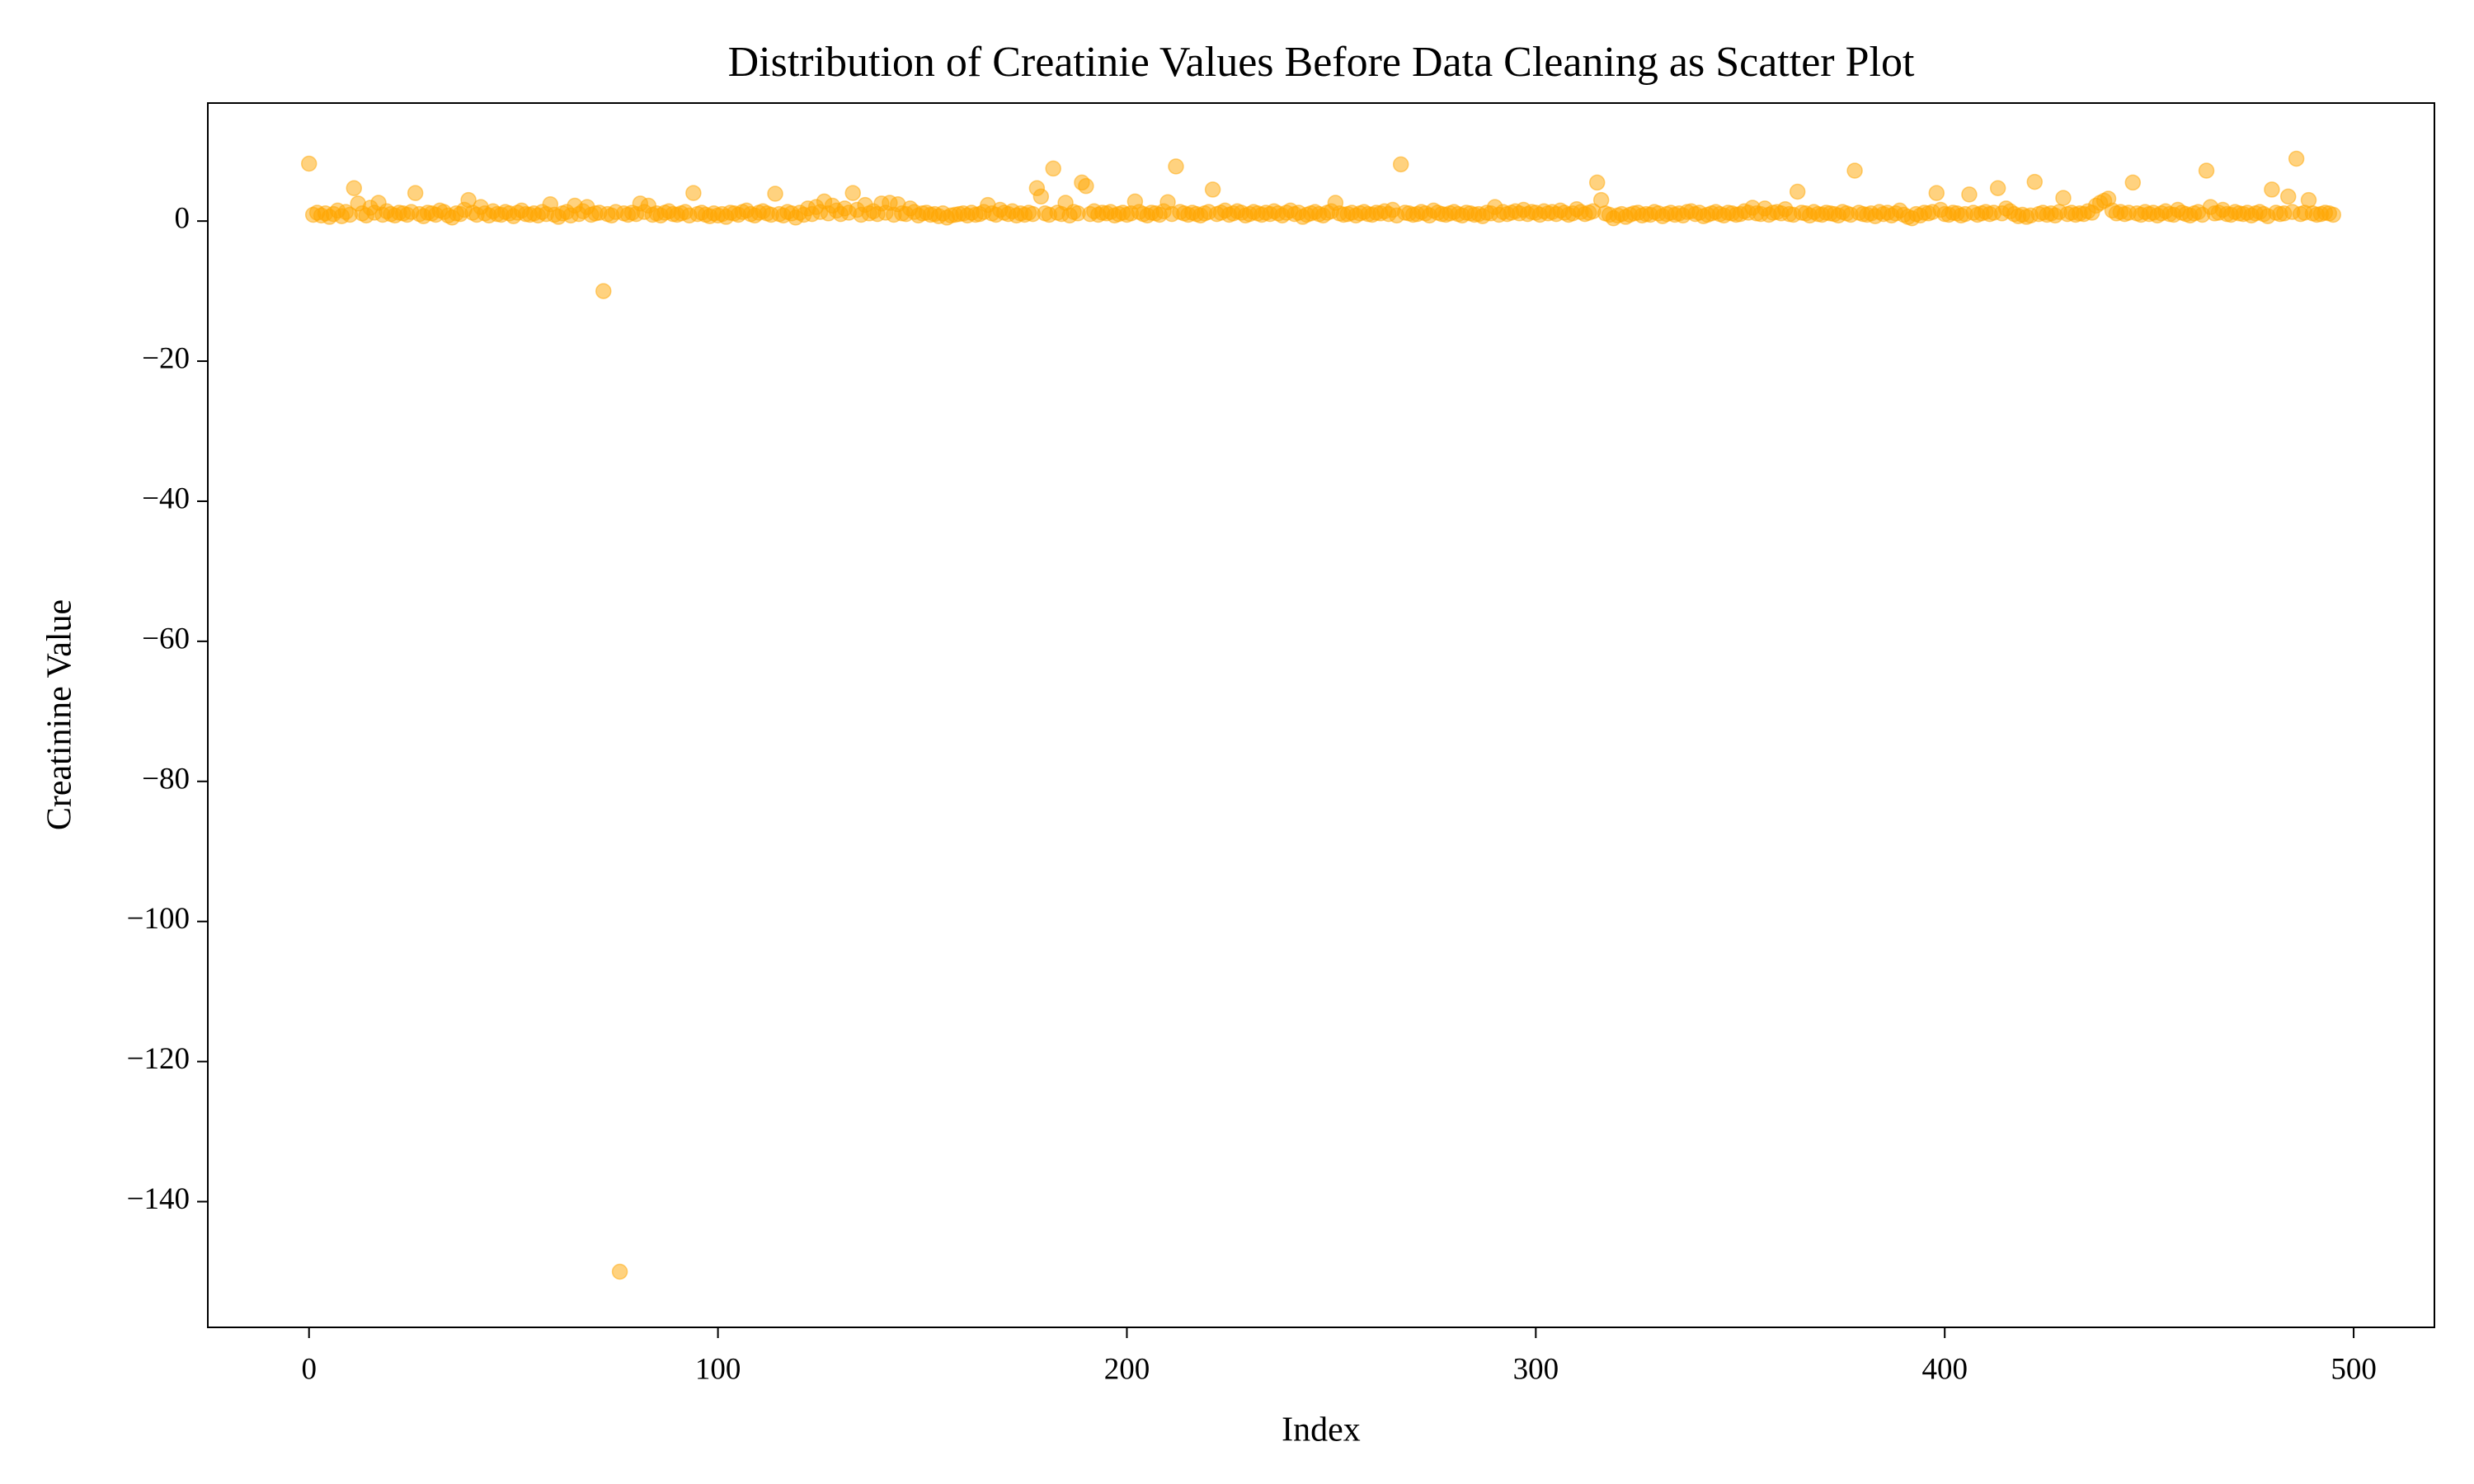 The width and height of the screenshot is (2474, 1484). Describe the element at coordinates (1536, 1369) in the screenshot. I see `x-tick-label: 300` at that location.